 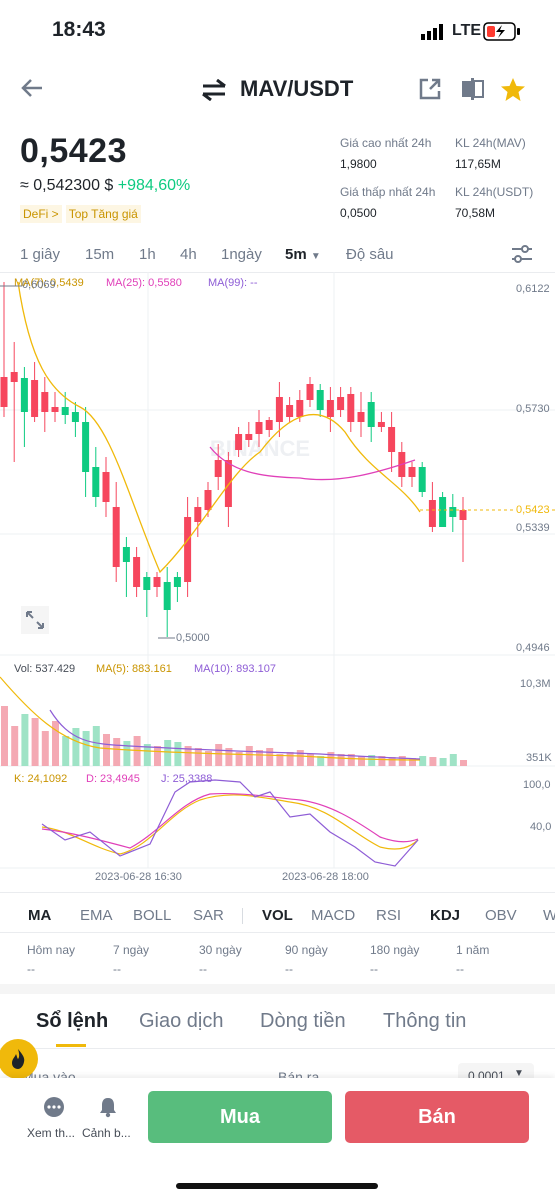 I want to click on vol-ma5: MA(5): 883.161, so click(x=134, y=669).